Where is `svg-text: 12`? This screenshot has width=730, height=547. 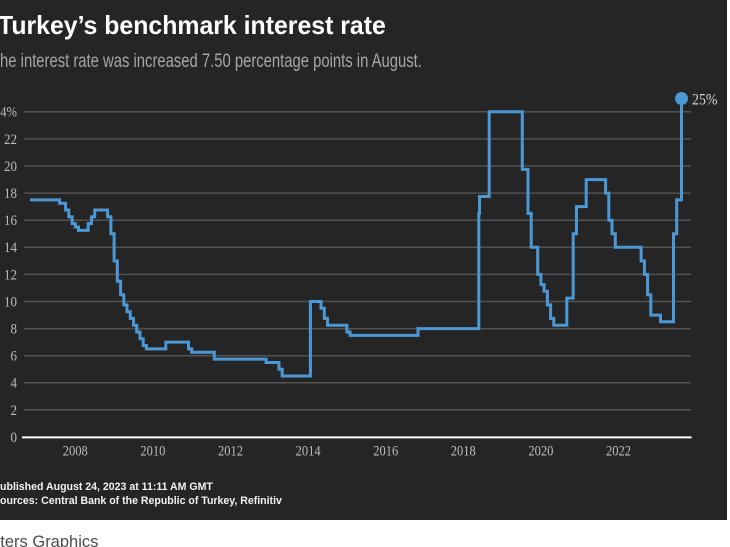 svg-text: 12 is located at coordinates (10, 275).